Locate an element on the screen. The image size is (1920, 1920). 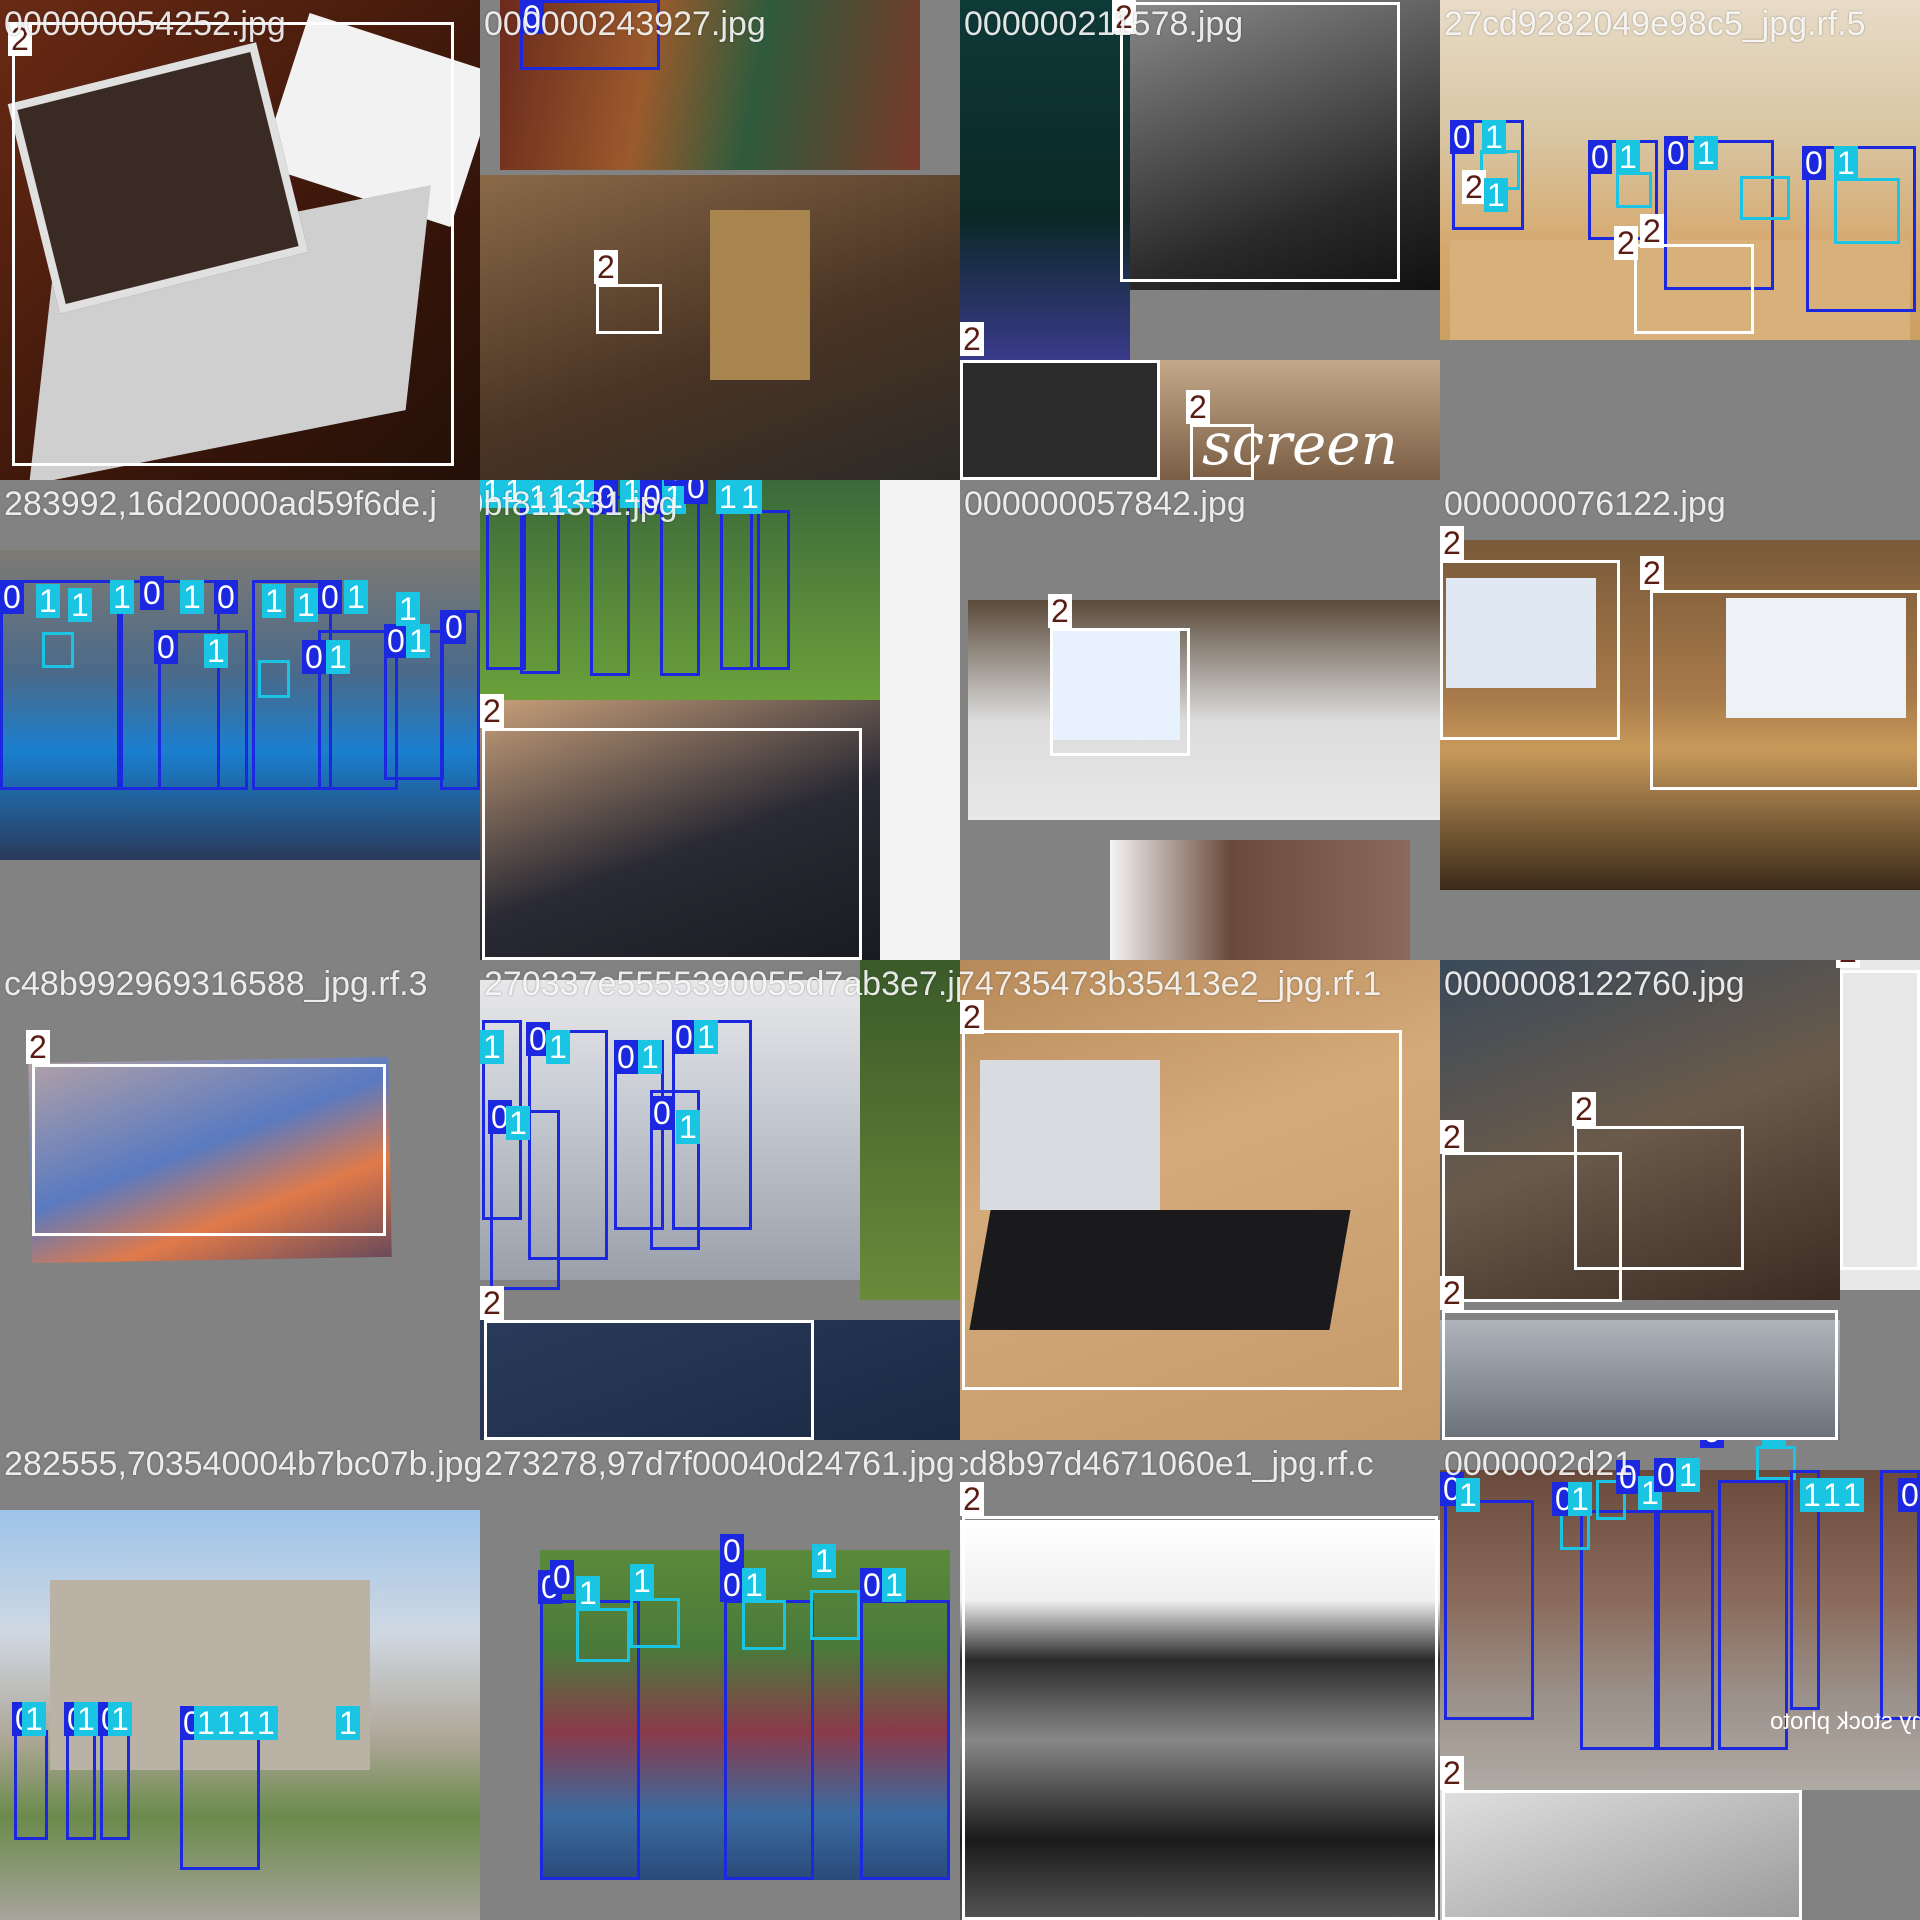
stock-watermark: my stock photo is located at coordinates (1845, 1721).